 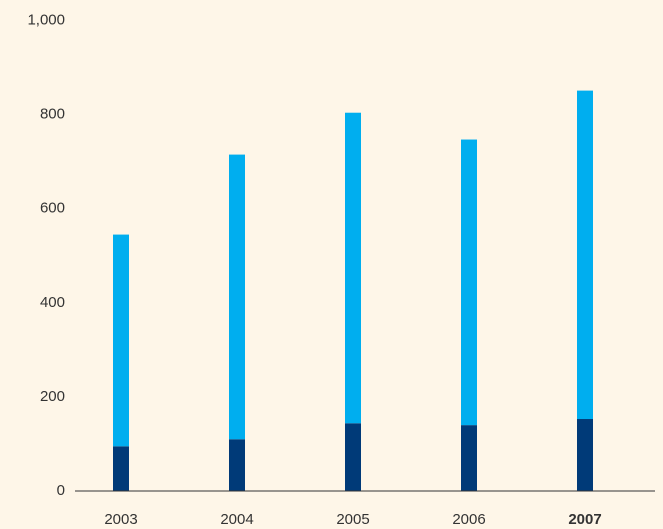 I want to click on y-tick-label: 1,000, so click(x=46, y=19).